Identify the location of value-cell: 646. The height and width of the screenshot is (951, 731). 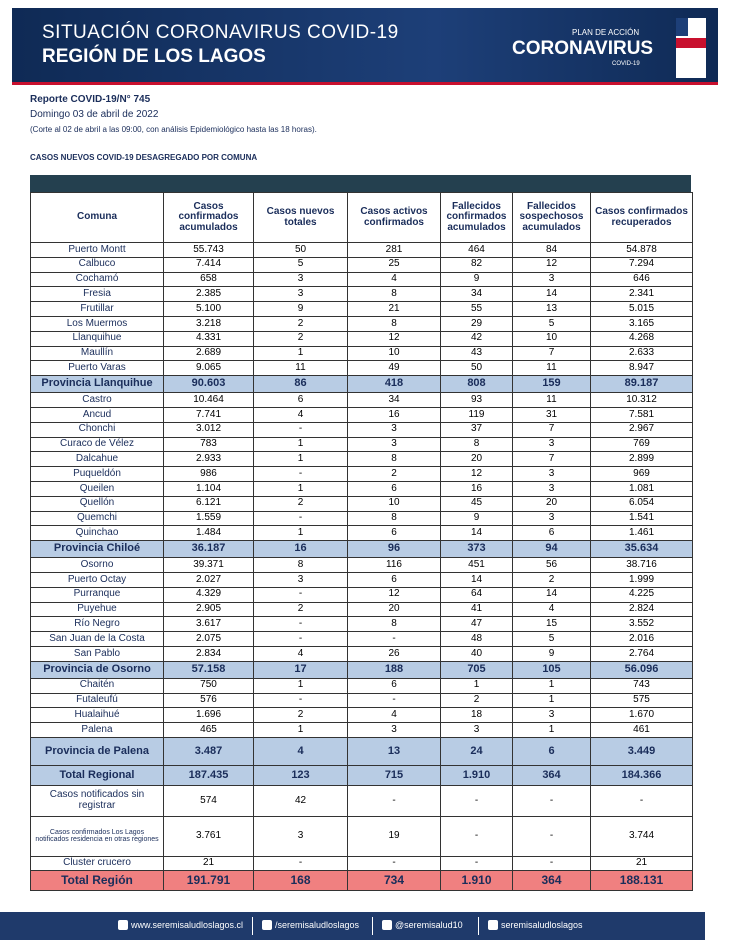
(641, 279).